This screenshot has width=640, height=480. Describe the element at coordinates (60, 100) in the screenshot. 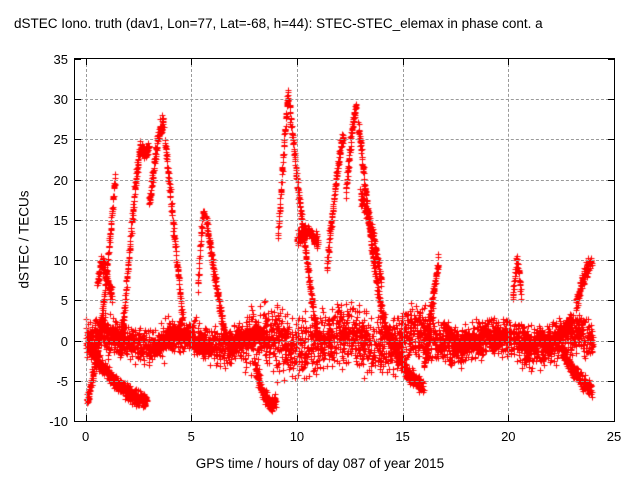

I see `y-axis-tick-label: 30` at that location.